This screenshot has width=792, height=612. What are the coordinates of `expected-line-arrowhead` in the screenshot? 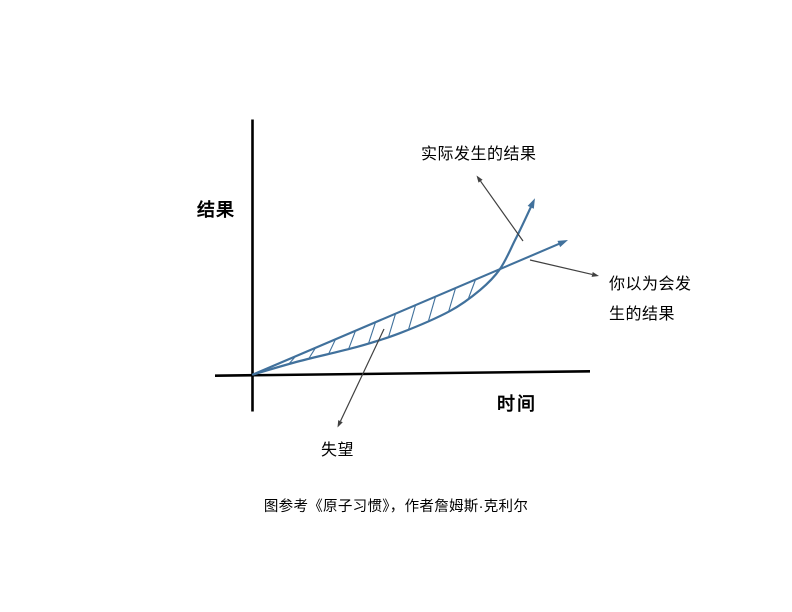 It's located at (562, 244).